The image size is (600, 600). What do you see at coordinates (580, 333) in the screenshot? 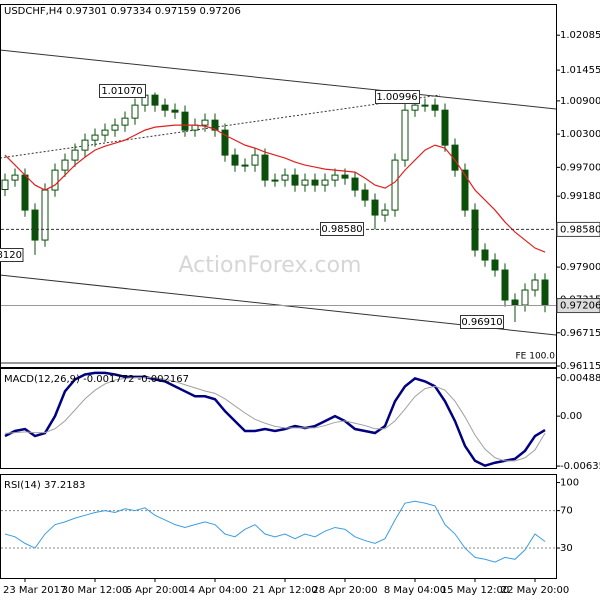
I see `y-tick-label: 0.96715` at bounding box center [580, 333].